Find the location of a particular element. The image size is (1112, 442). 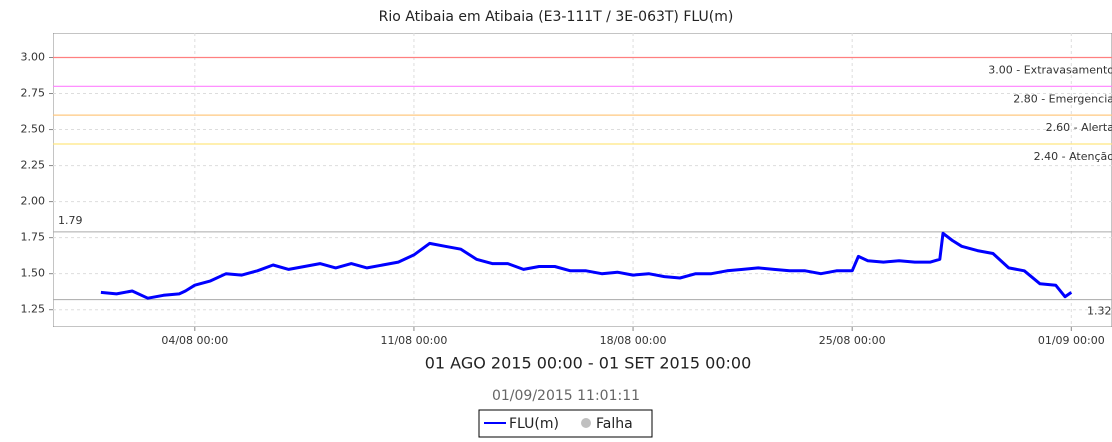

reference-label: 1.79 is located at coordinates (70, 220).